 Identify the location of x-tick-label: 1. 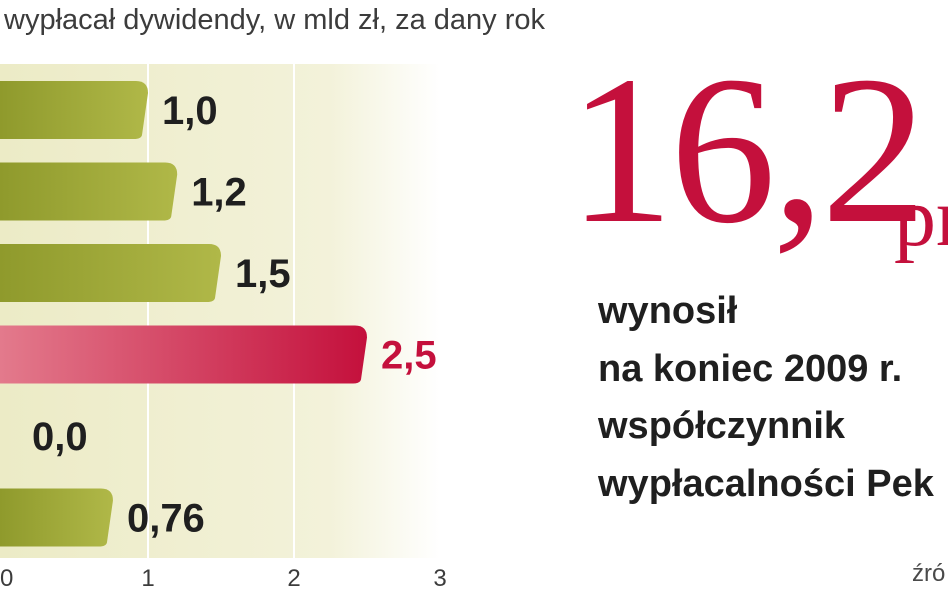
(147, 578).